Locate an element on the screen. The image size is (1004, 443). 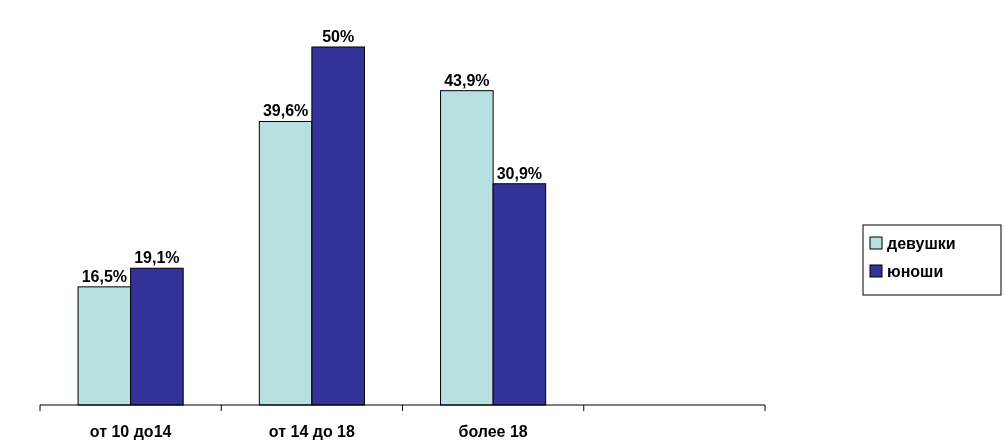
x-tick-label: более 18 is located at coordinates (493, 431).